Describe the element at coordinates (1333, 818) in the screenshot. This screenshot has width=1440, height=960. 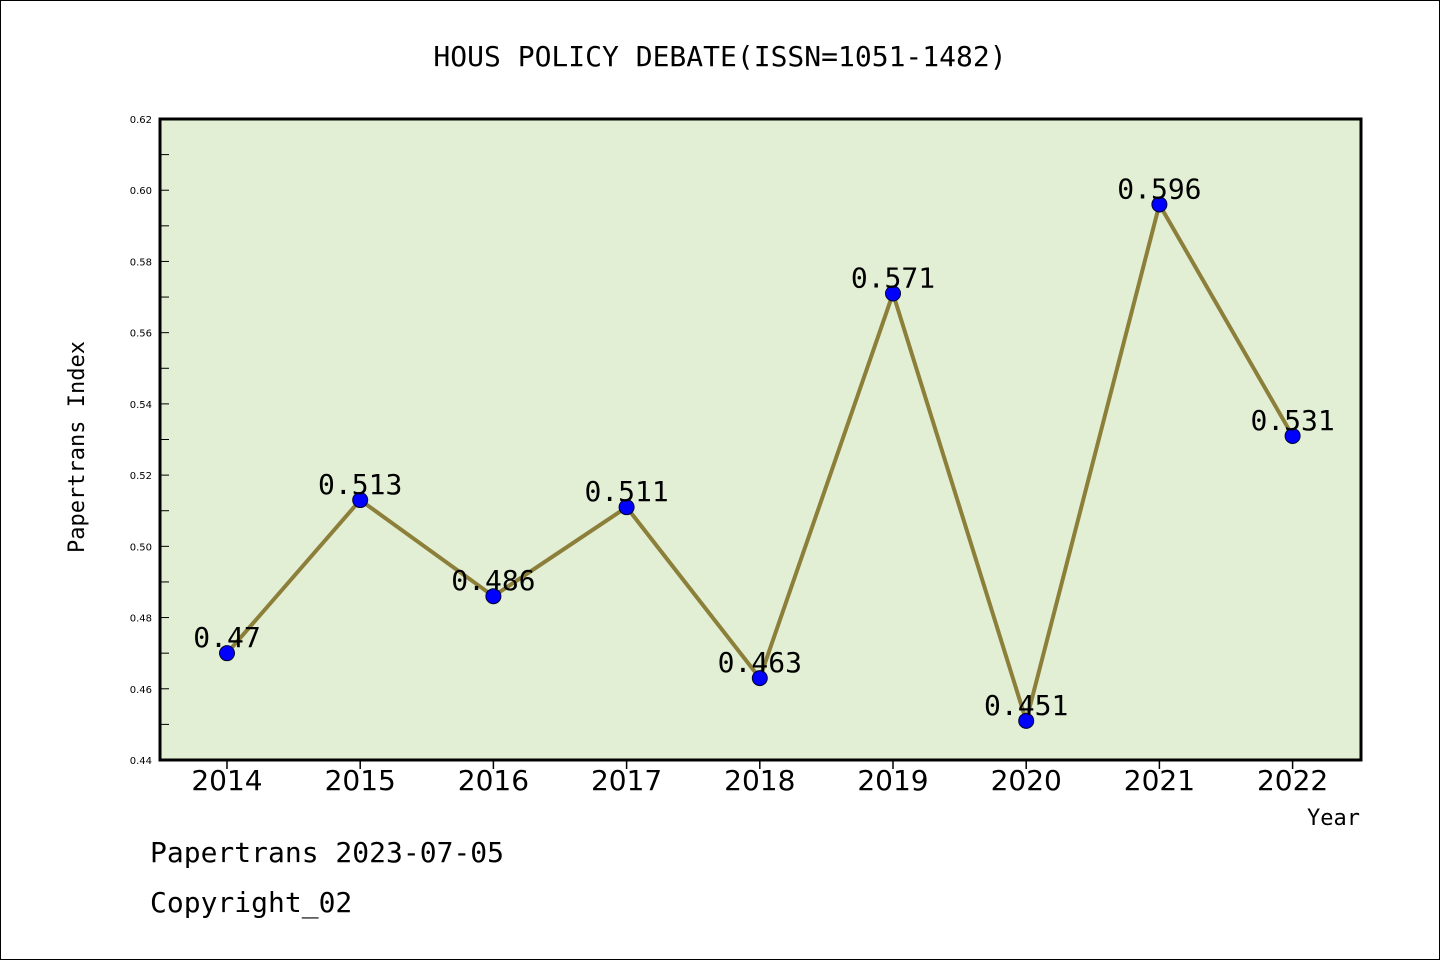
I see `x-axis-label: Year` at that location.